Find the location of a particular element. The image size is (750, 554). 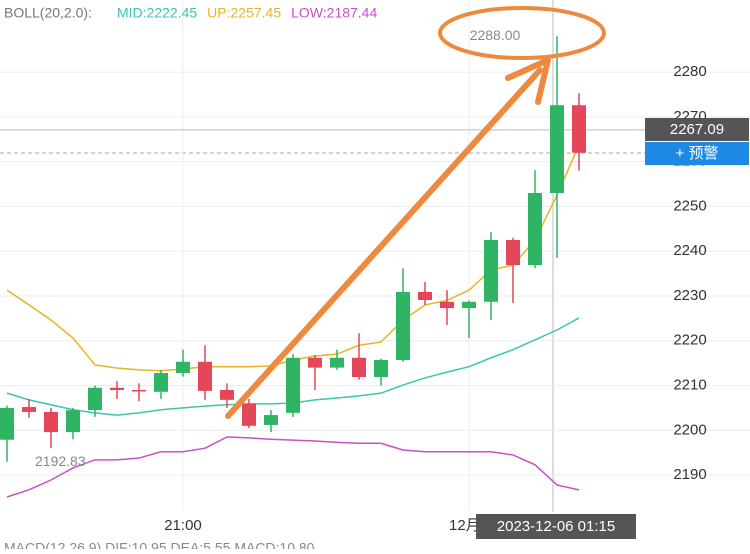

price-box is located at coordinates (697, 129).